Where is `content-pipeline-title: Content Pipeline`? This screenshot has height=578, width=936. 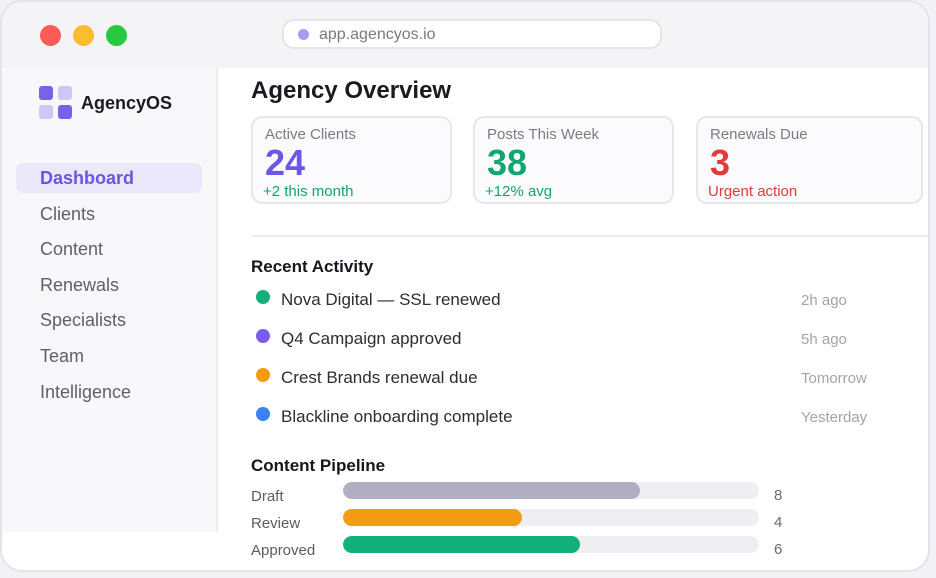 content-pipeline-title: Content Pipeline is located at coordinates (318, 465).